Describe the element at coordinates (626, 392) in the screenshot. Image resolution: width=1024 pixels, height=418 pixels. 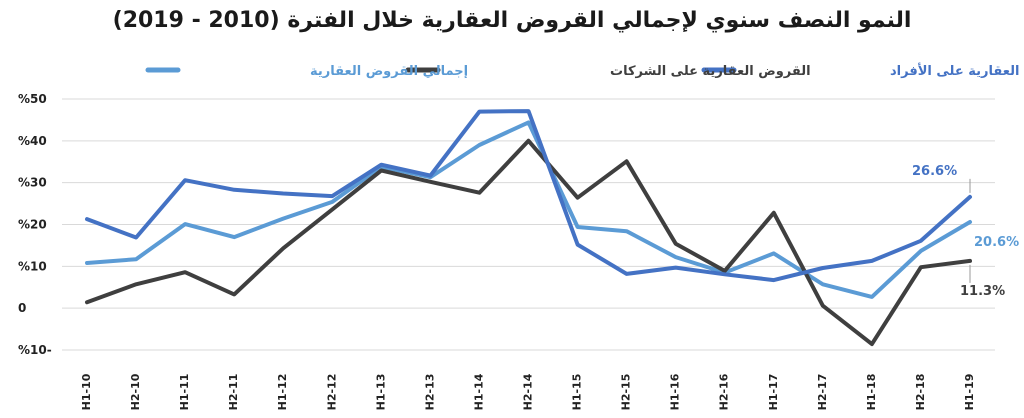
I see `x-tick-label: H2-15` at that location.